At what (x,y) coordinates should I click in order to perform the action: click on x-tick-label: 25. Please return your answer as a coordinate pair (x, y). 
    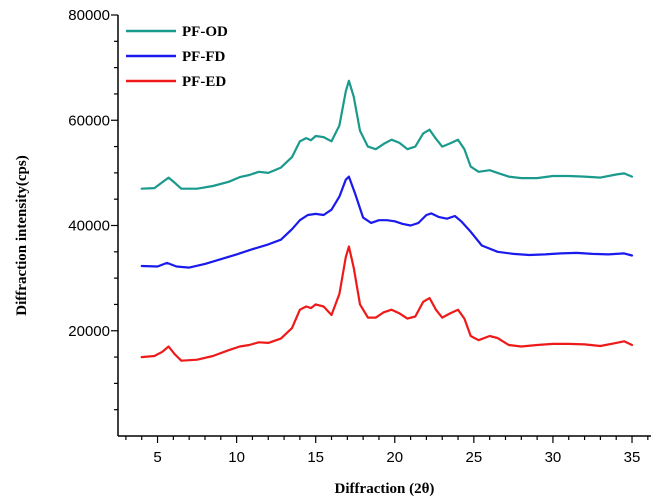
    Looking at the image, I should click on (474, 457).